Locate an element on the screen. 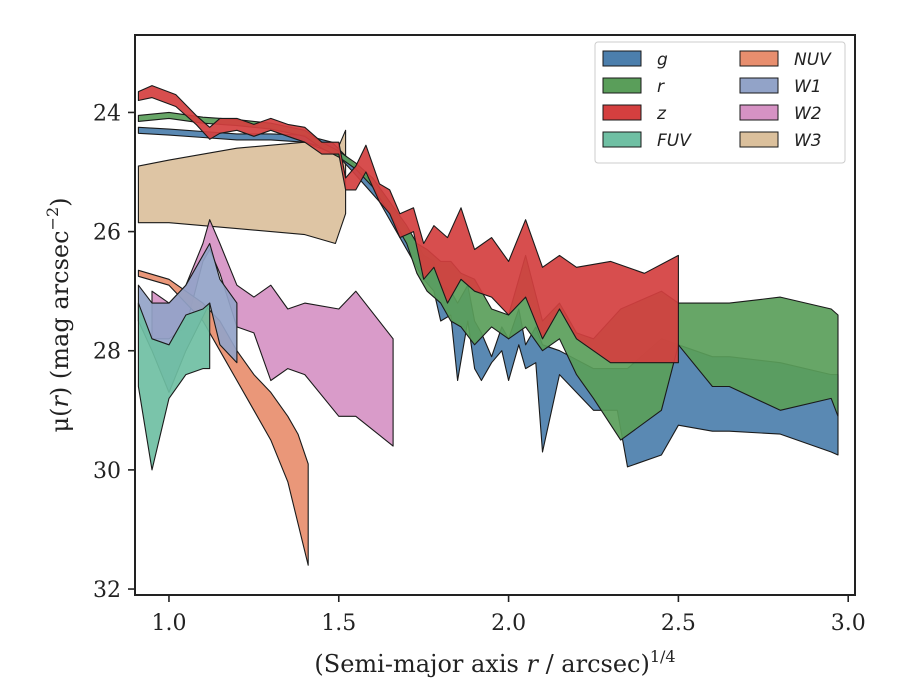 Image resolution: width=900 pixels, height=700 pixels. y-tick-label: 28 is located at coordinates (107, 352).